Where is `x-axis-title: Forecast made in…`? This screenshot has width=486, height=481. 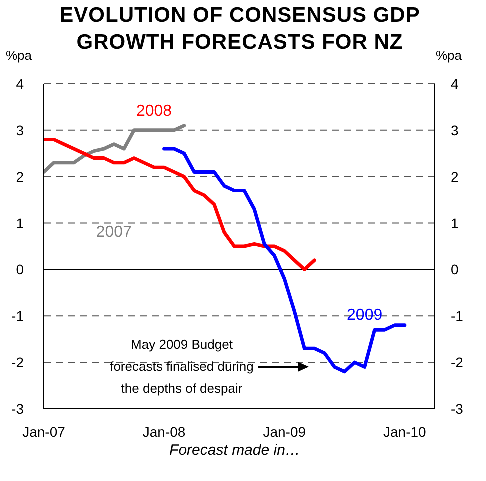 x-axis-title: Forecast made in… is located at coordinates (235, 450).